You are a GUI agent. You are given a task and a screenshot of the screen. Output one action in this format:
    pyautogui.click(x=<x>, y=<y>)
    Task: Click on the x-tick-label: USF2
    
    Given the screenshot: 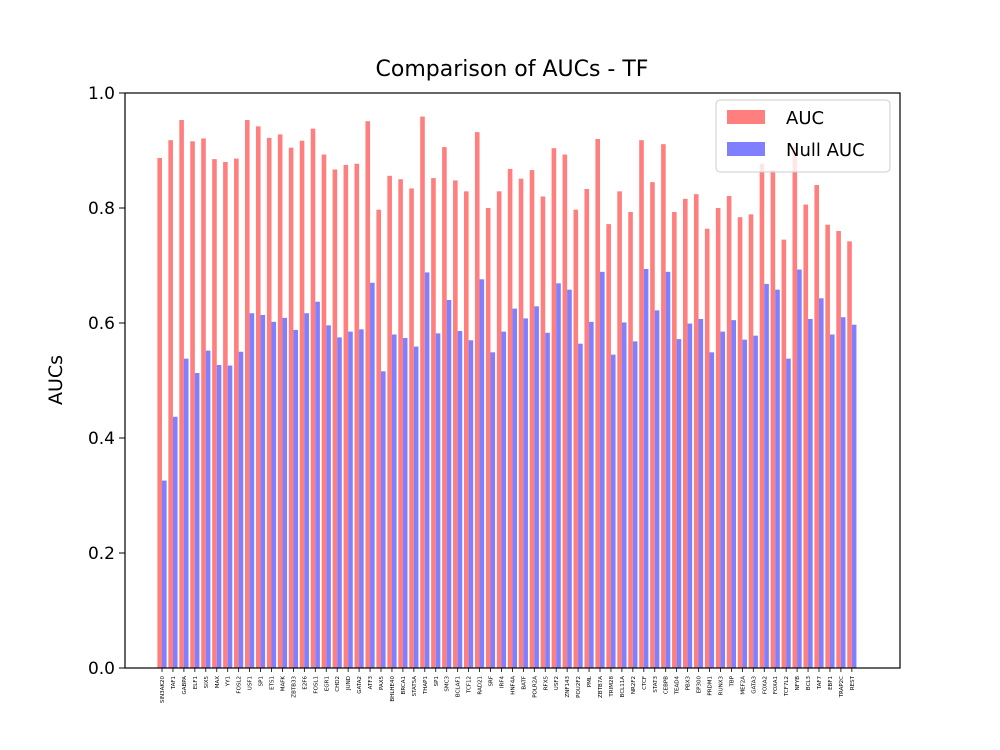 What is the action you would take?
    pyautogui.click(x=557, y=683)
    